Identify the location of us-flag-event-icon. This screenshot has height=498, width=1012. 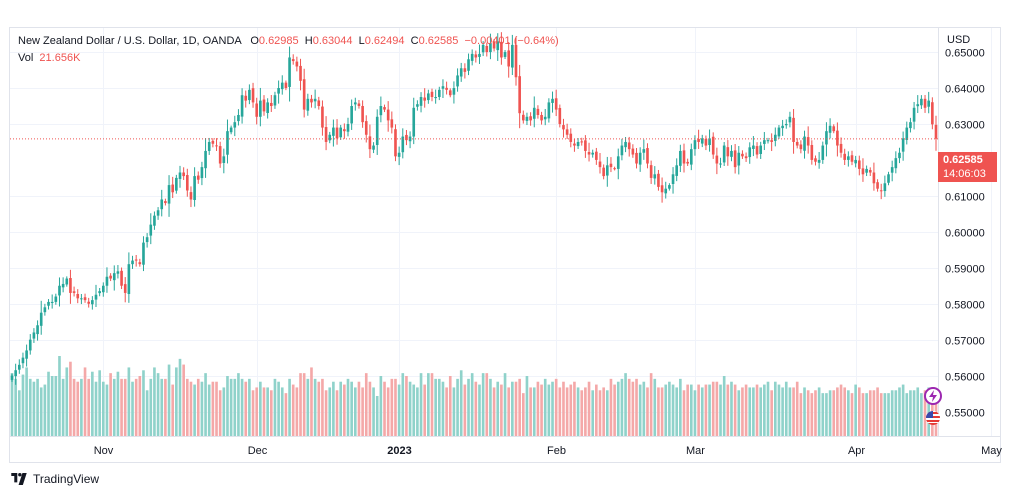
(933, 418).